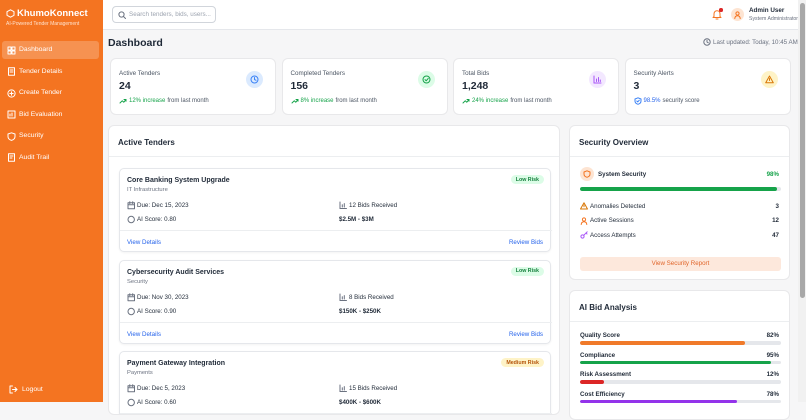 The image size is (806, 420). I want to click on progress-fill, so click(678, 189).